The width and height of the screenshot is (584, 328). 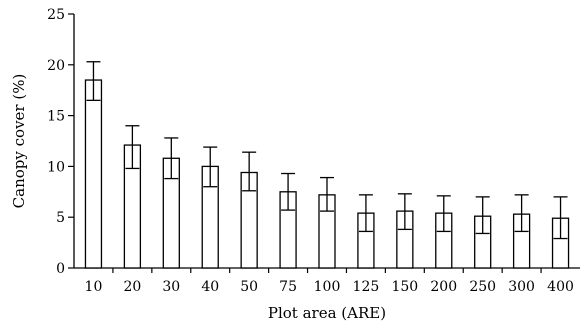 I want to click on y-tick-label: 10, so click(x=56, y=167).